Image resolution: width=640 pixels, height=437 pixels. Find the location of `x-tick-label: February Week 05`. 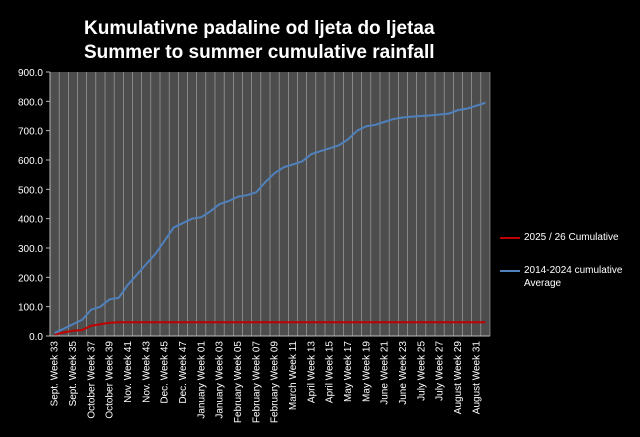

x-tick-label: February Week 05 is located at coordinates (238, 382).